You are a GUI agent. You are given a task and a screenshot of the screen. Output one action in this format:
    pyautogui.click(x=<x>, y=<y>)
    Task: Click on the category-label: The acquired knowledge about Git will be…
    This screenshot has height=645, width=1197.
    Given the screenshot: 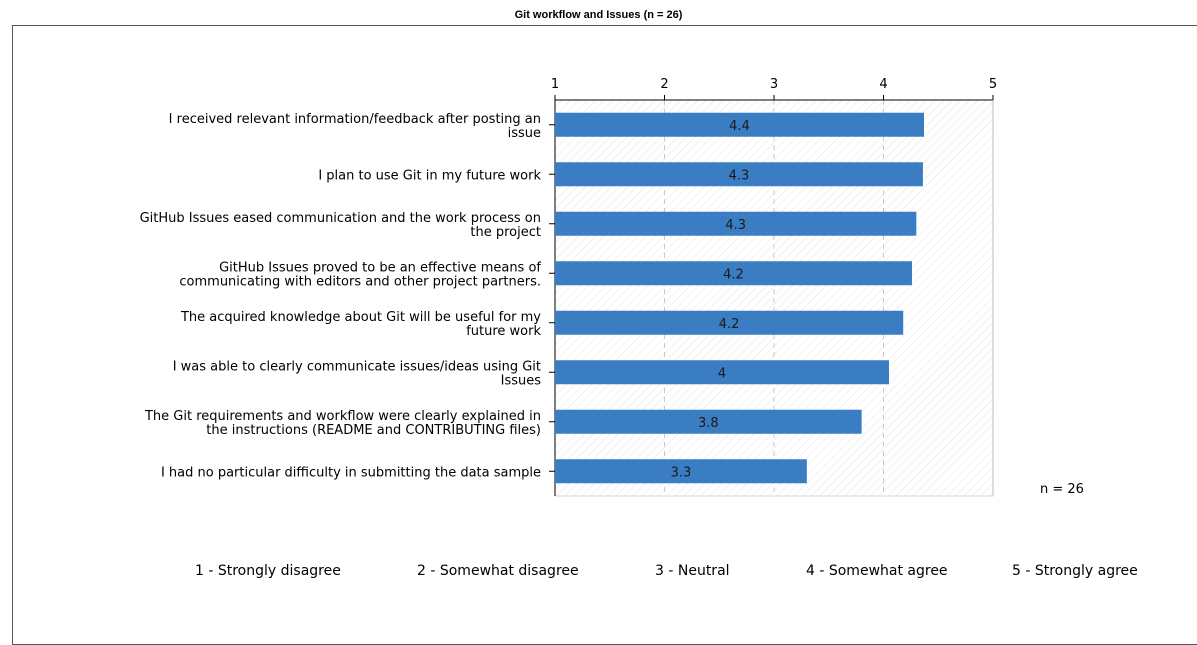 What is the action you would take?
    pyautogui.click(x=361, y=324)
    